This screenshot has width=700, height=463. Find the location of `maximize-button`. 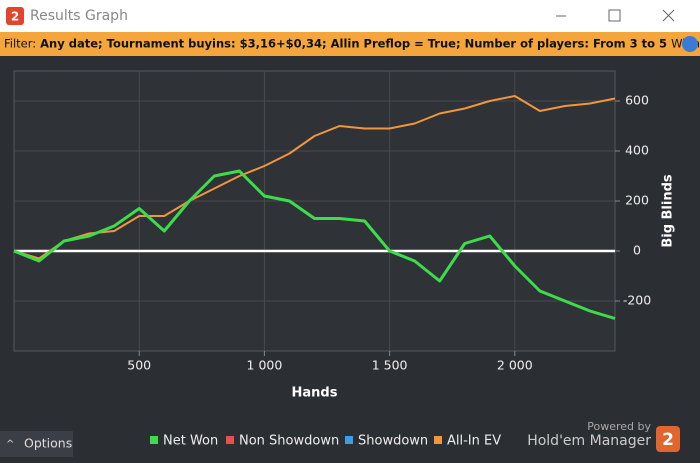

maximize-button is located at coordinates (614, 15).